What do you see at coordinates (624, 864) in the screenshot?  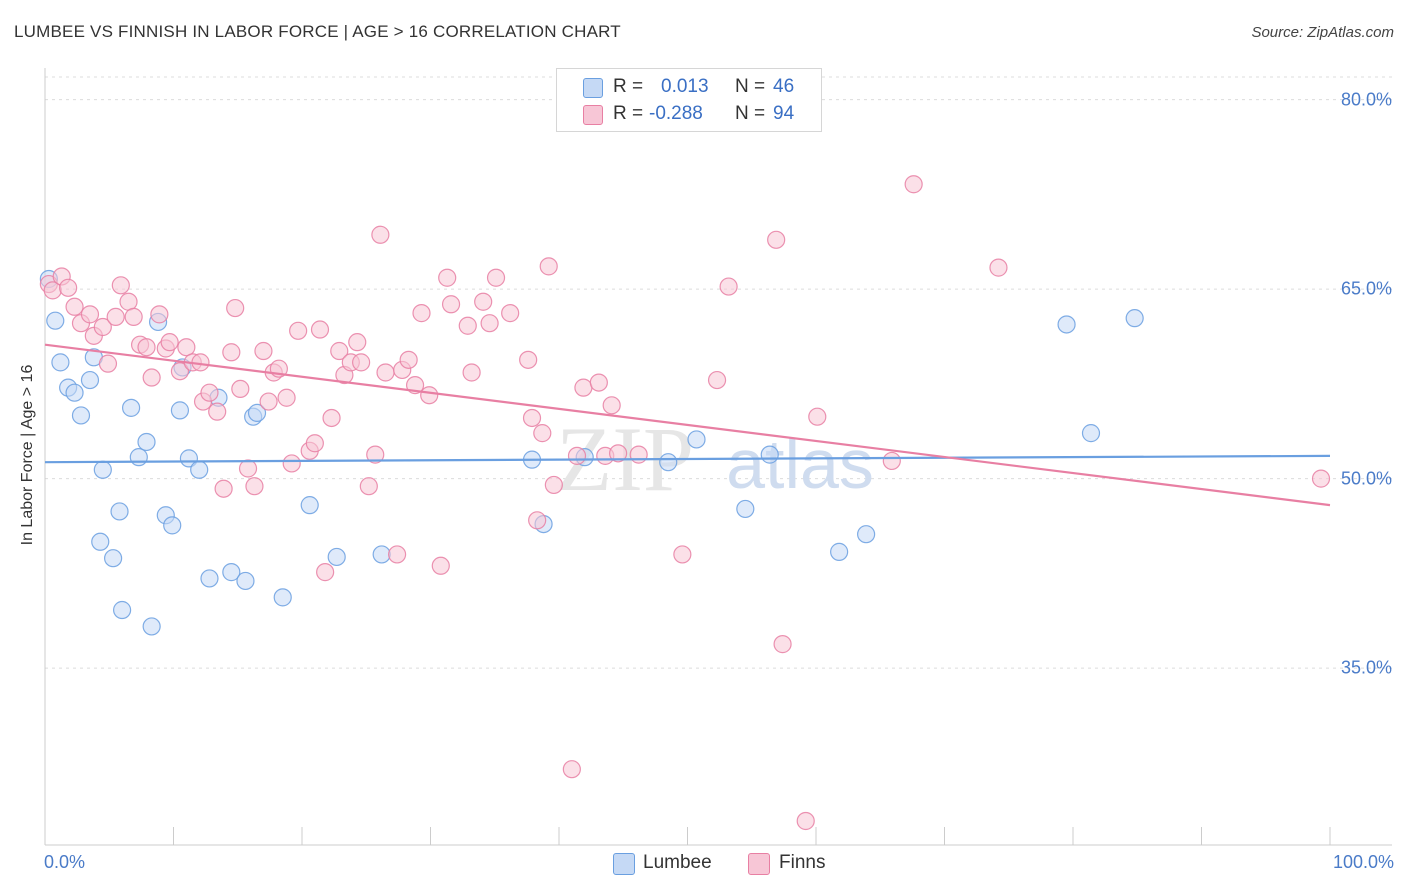 I see `legend-lumbee-swatch` at bounding box center [624, 864].